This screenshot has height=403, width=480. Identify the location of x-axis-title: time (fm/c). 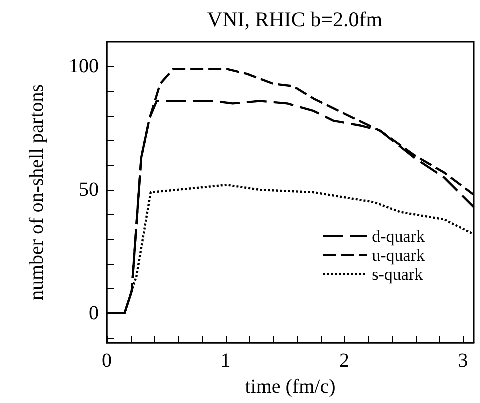
(290, 387).